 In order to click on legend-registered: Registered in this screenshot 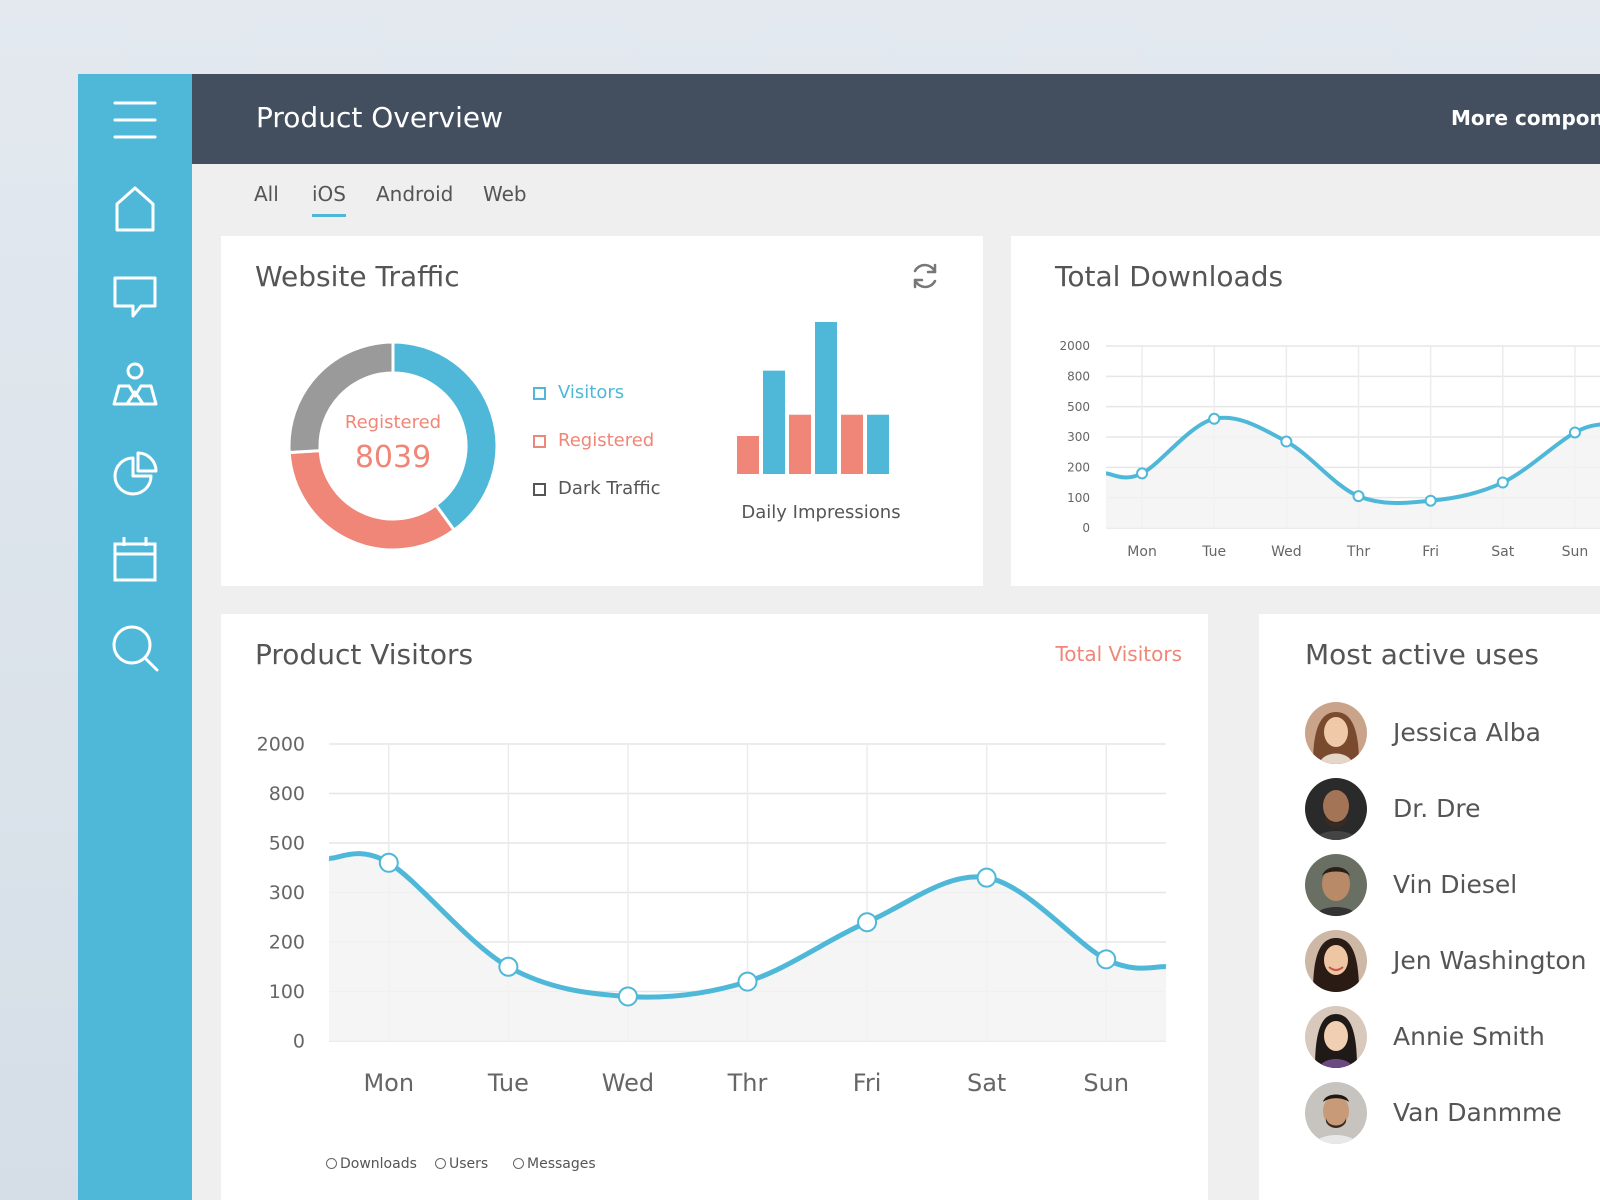, I will do `click(593, 440)`.